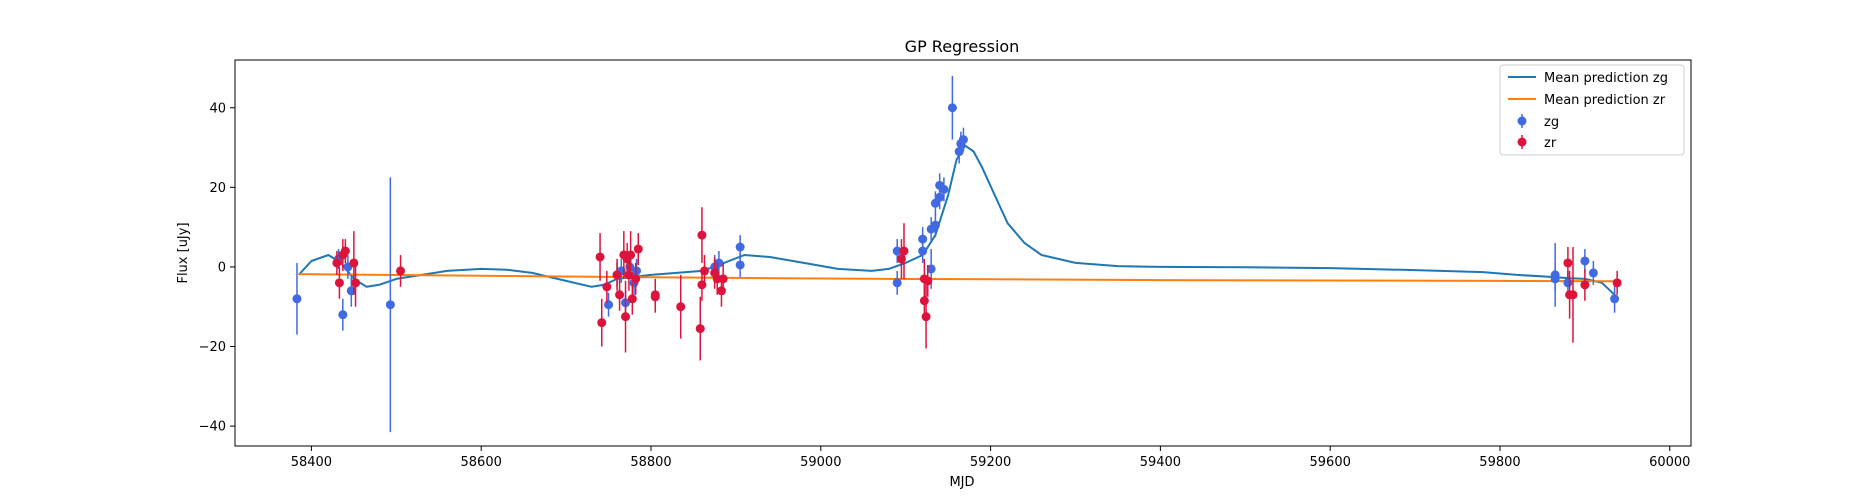 The image size is (1875, 500). I want to click on x-tick-label: 59200, so click(990, 462).